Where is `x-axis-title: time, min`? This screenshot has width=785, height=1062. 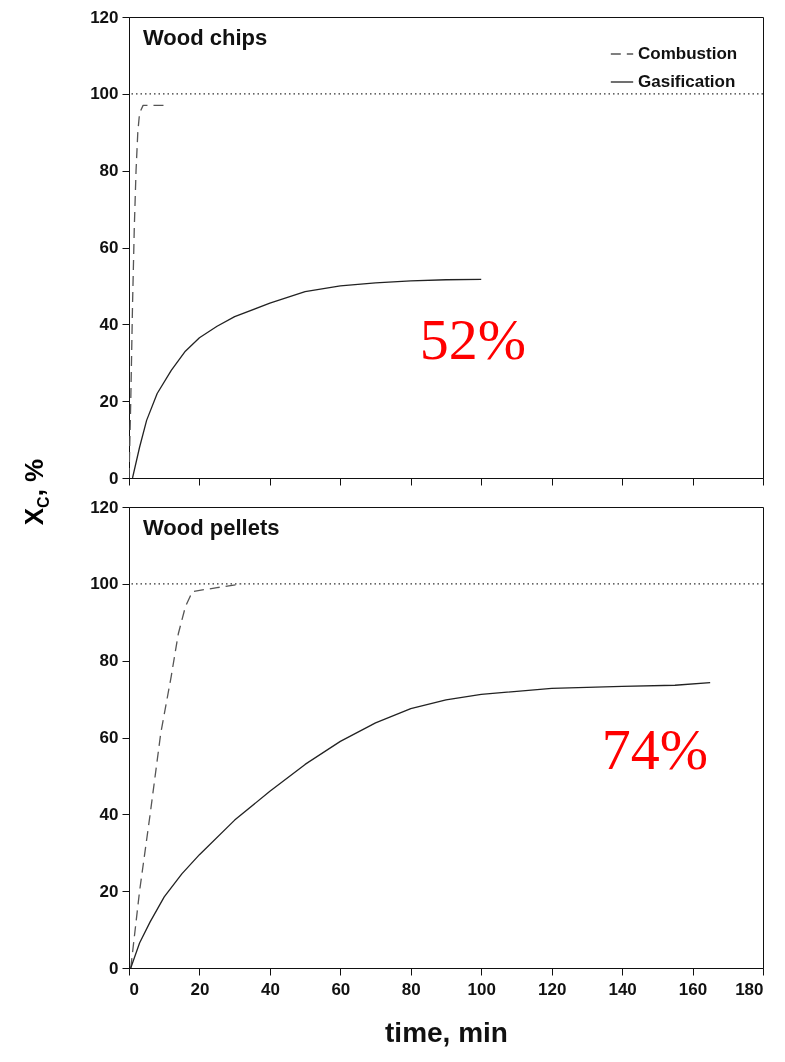
x-axis-title: time, min is located at coordinates (446, 1032).